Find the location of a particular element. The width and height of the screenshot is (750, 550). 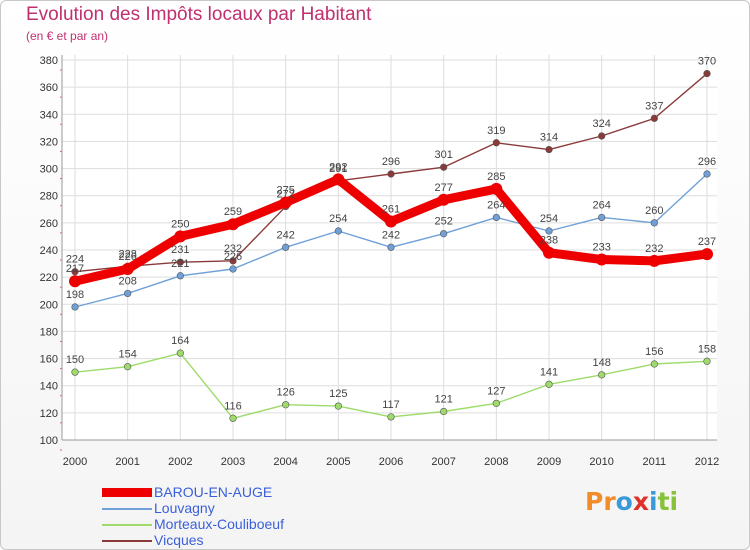

logo-letter: r is located at coordinates (609, 501).